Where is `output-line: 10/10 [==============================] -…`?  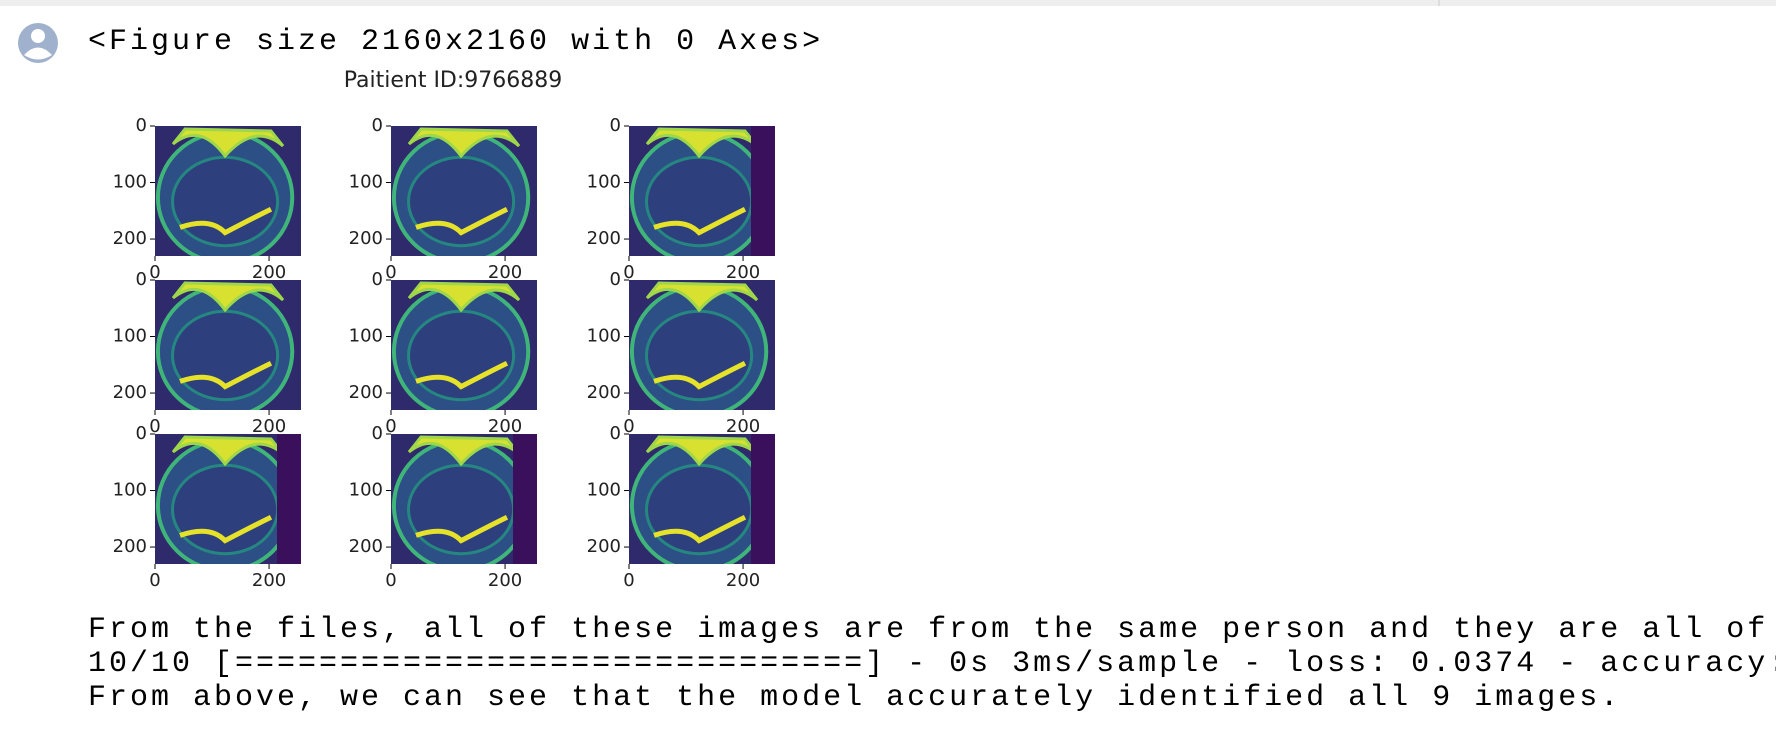 output-line: 10/10 [==============================] -… is located at coordinates (932, 664).